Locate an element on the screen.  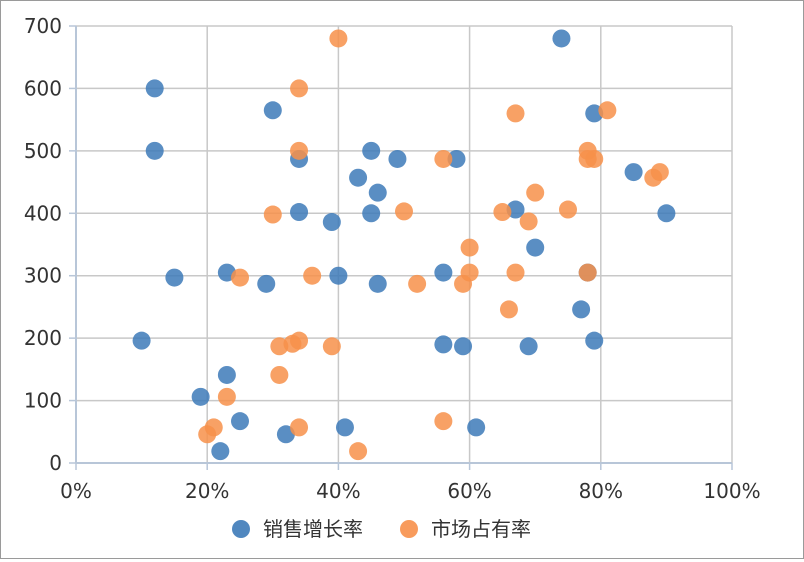
y-tick-label: 300 is located at coordinates (43, 276).